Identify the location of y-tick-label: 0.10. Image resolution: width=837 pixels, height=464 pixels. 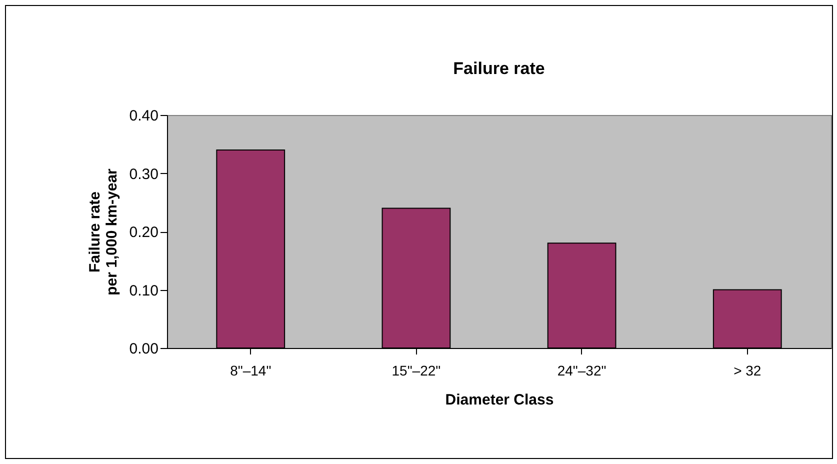
(143, 291).